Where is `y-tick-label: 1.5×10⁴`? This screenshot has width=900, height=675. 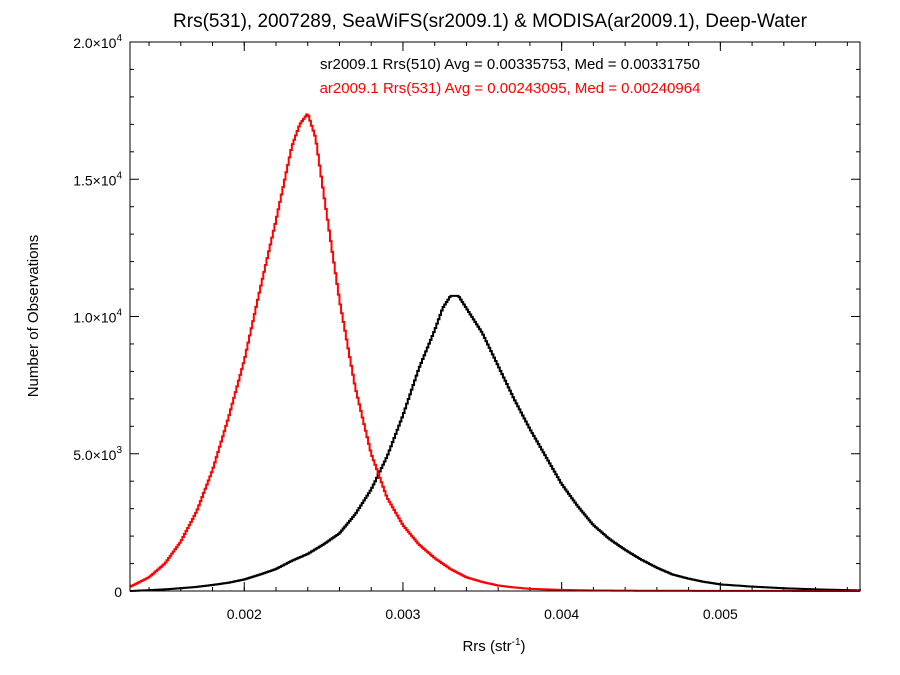 y-tick-label: 1.5×10⁴ is located at coordinates (97, 179).